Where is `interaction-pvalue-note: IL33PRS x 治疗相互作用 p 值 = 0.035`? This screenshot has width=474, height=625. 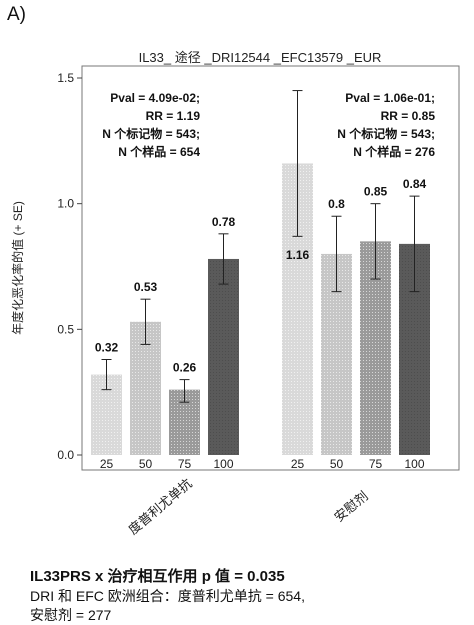
interaction-pvalue-note: IL33PRS x 治疗相互作用 p 值 = 0.035 is located at coordinates (157, 576).